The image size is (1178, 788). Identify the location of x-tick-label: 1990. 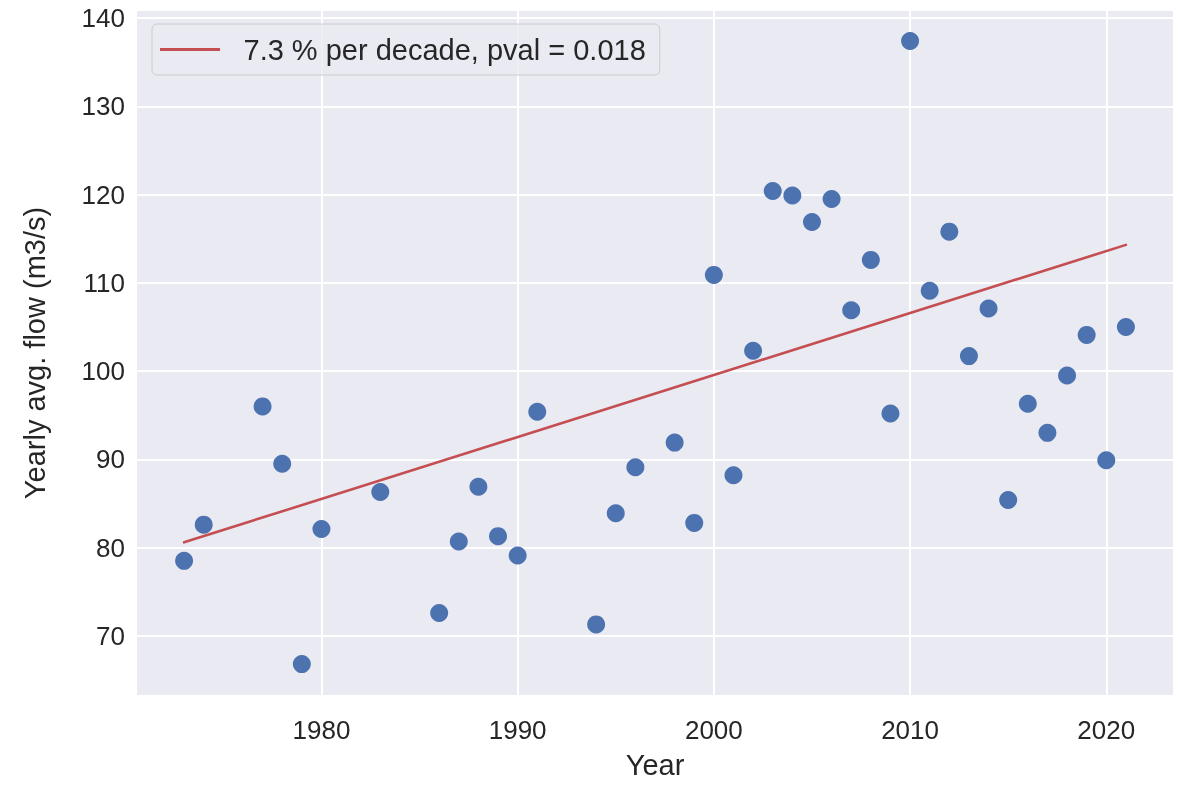
(517, 730).